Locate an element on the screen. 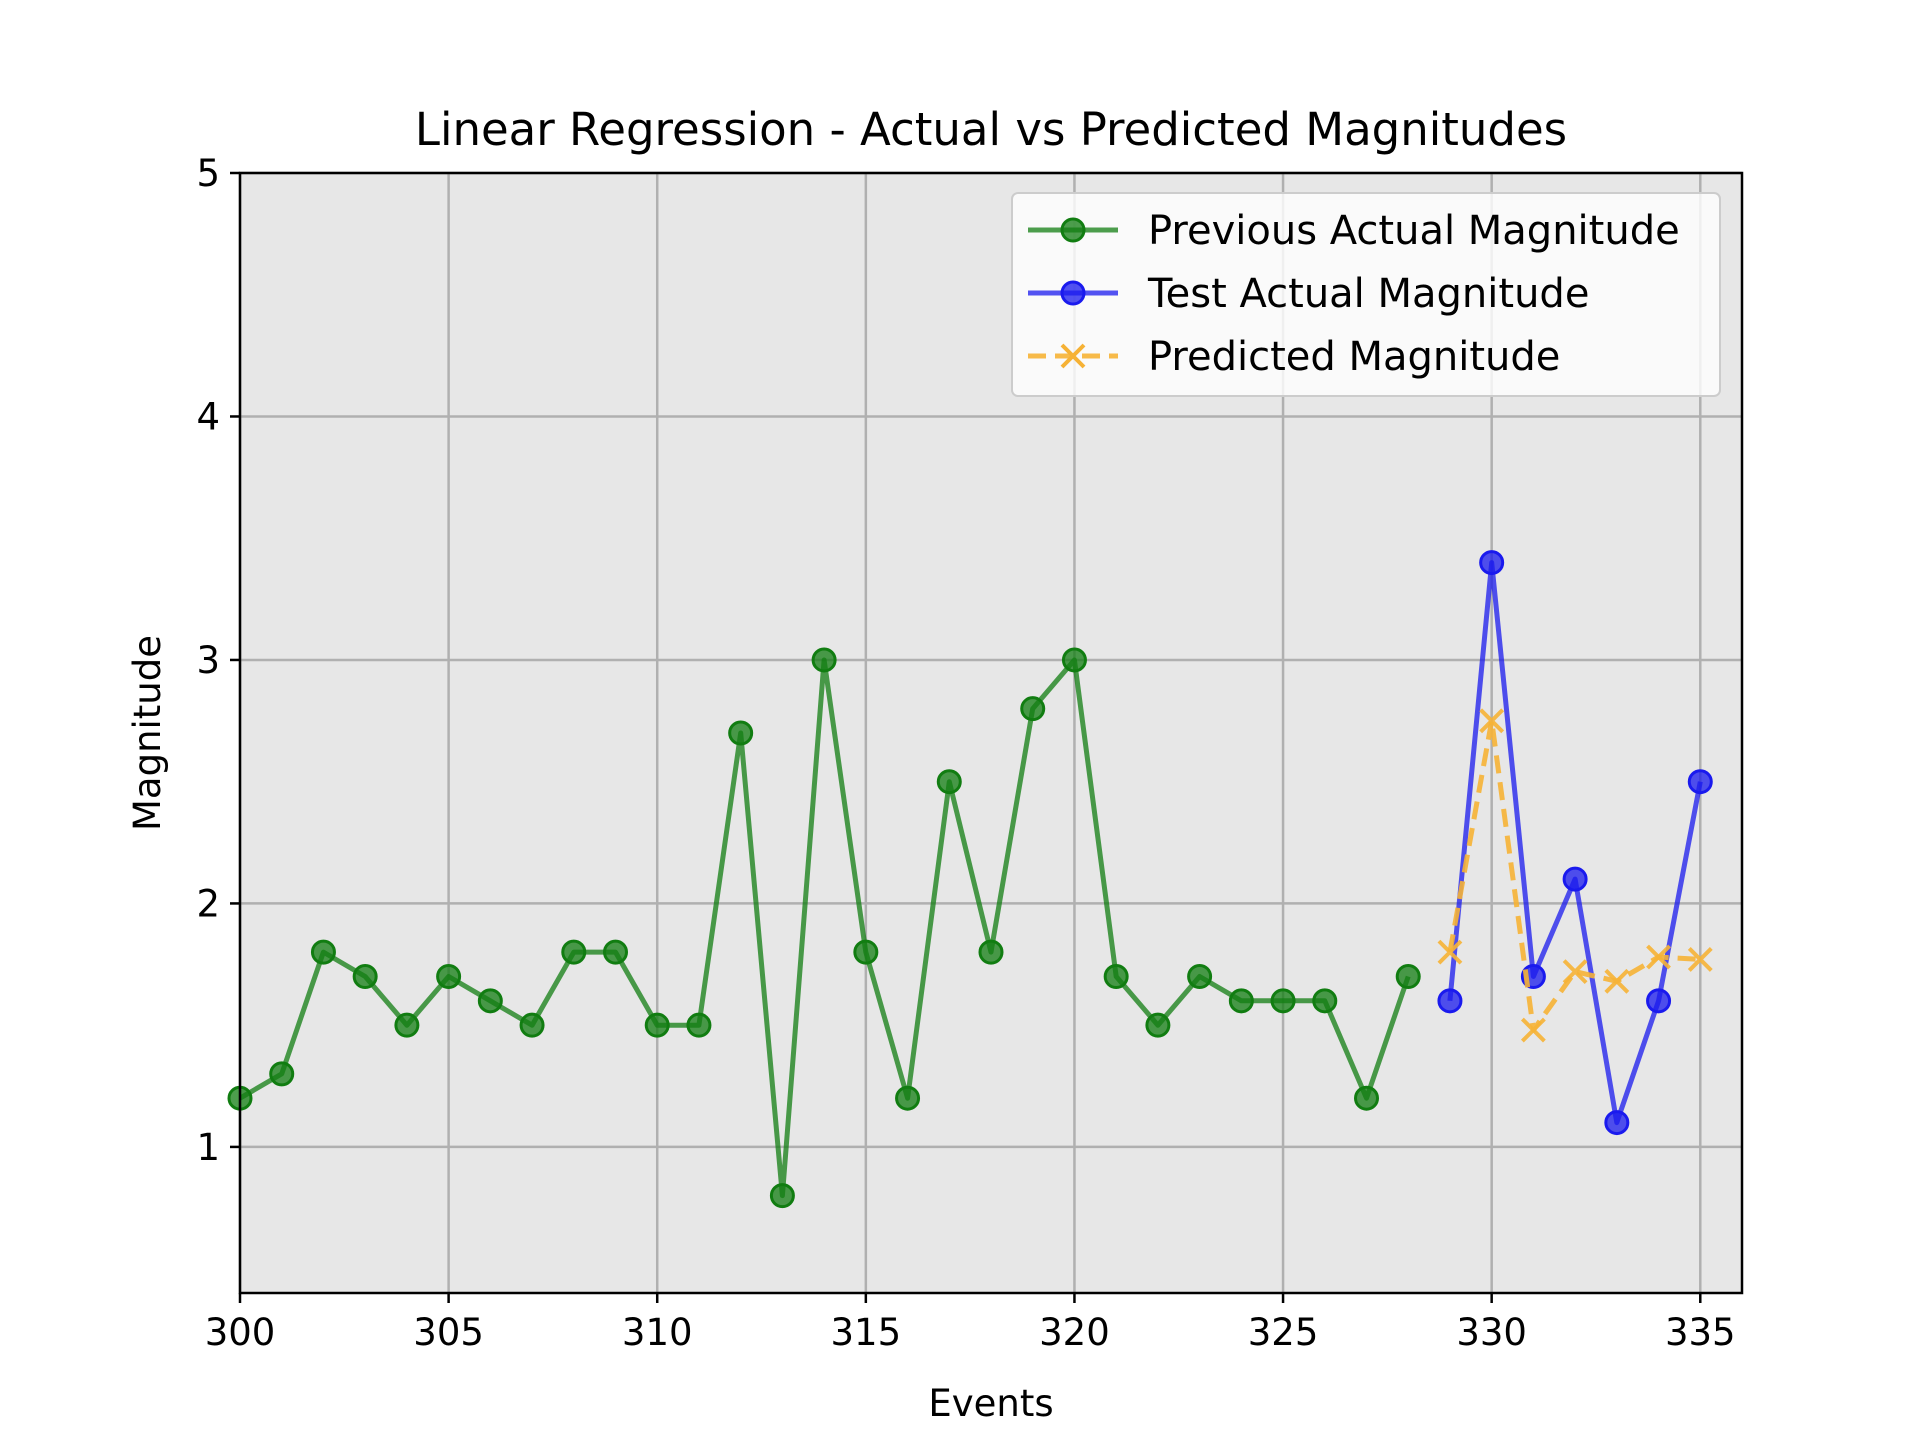  y-tick-label: 5 is located at coordinates (208, 173).